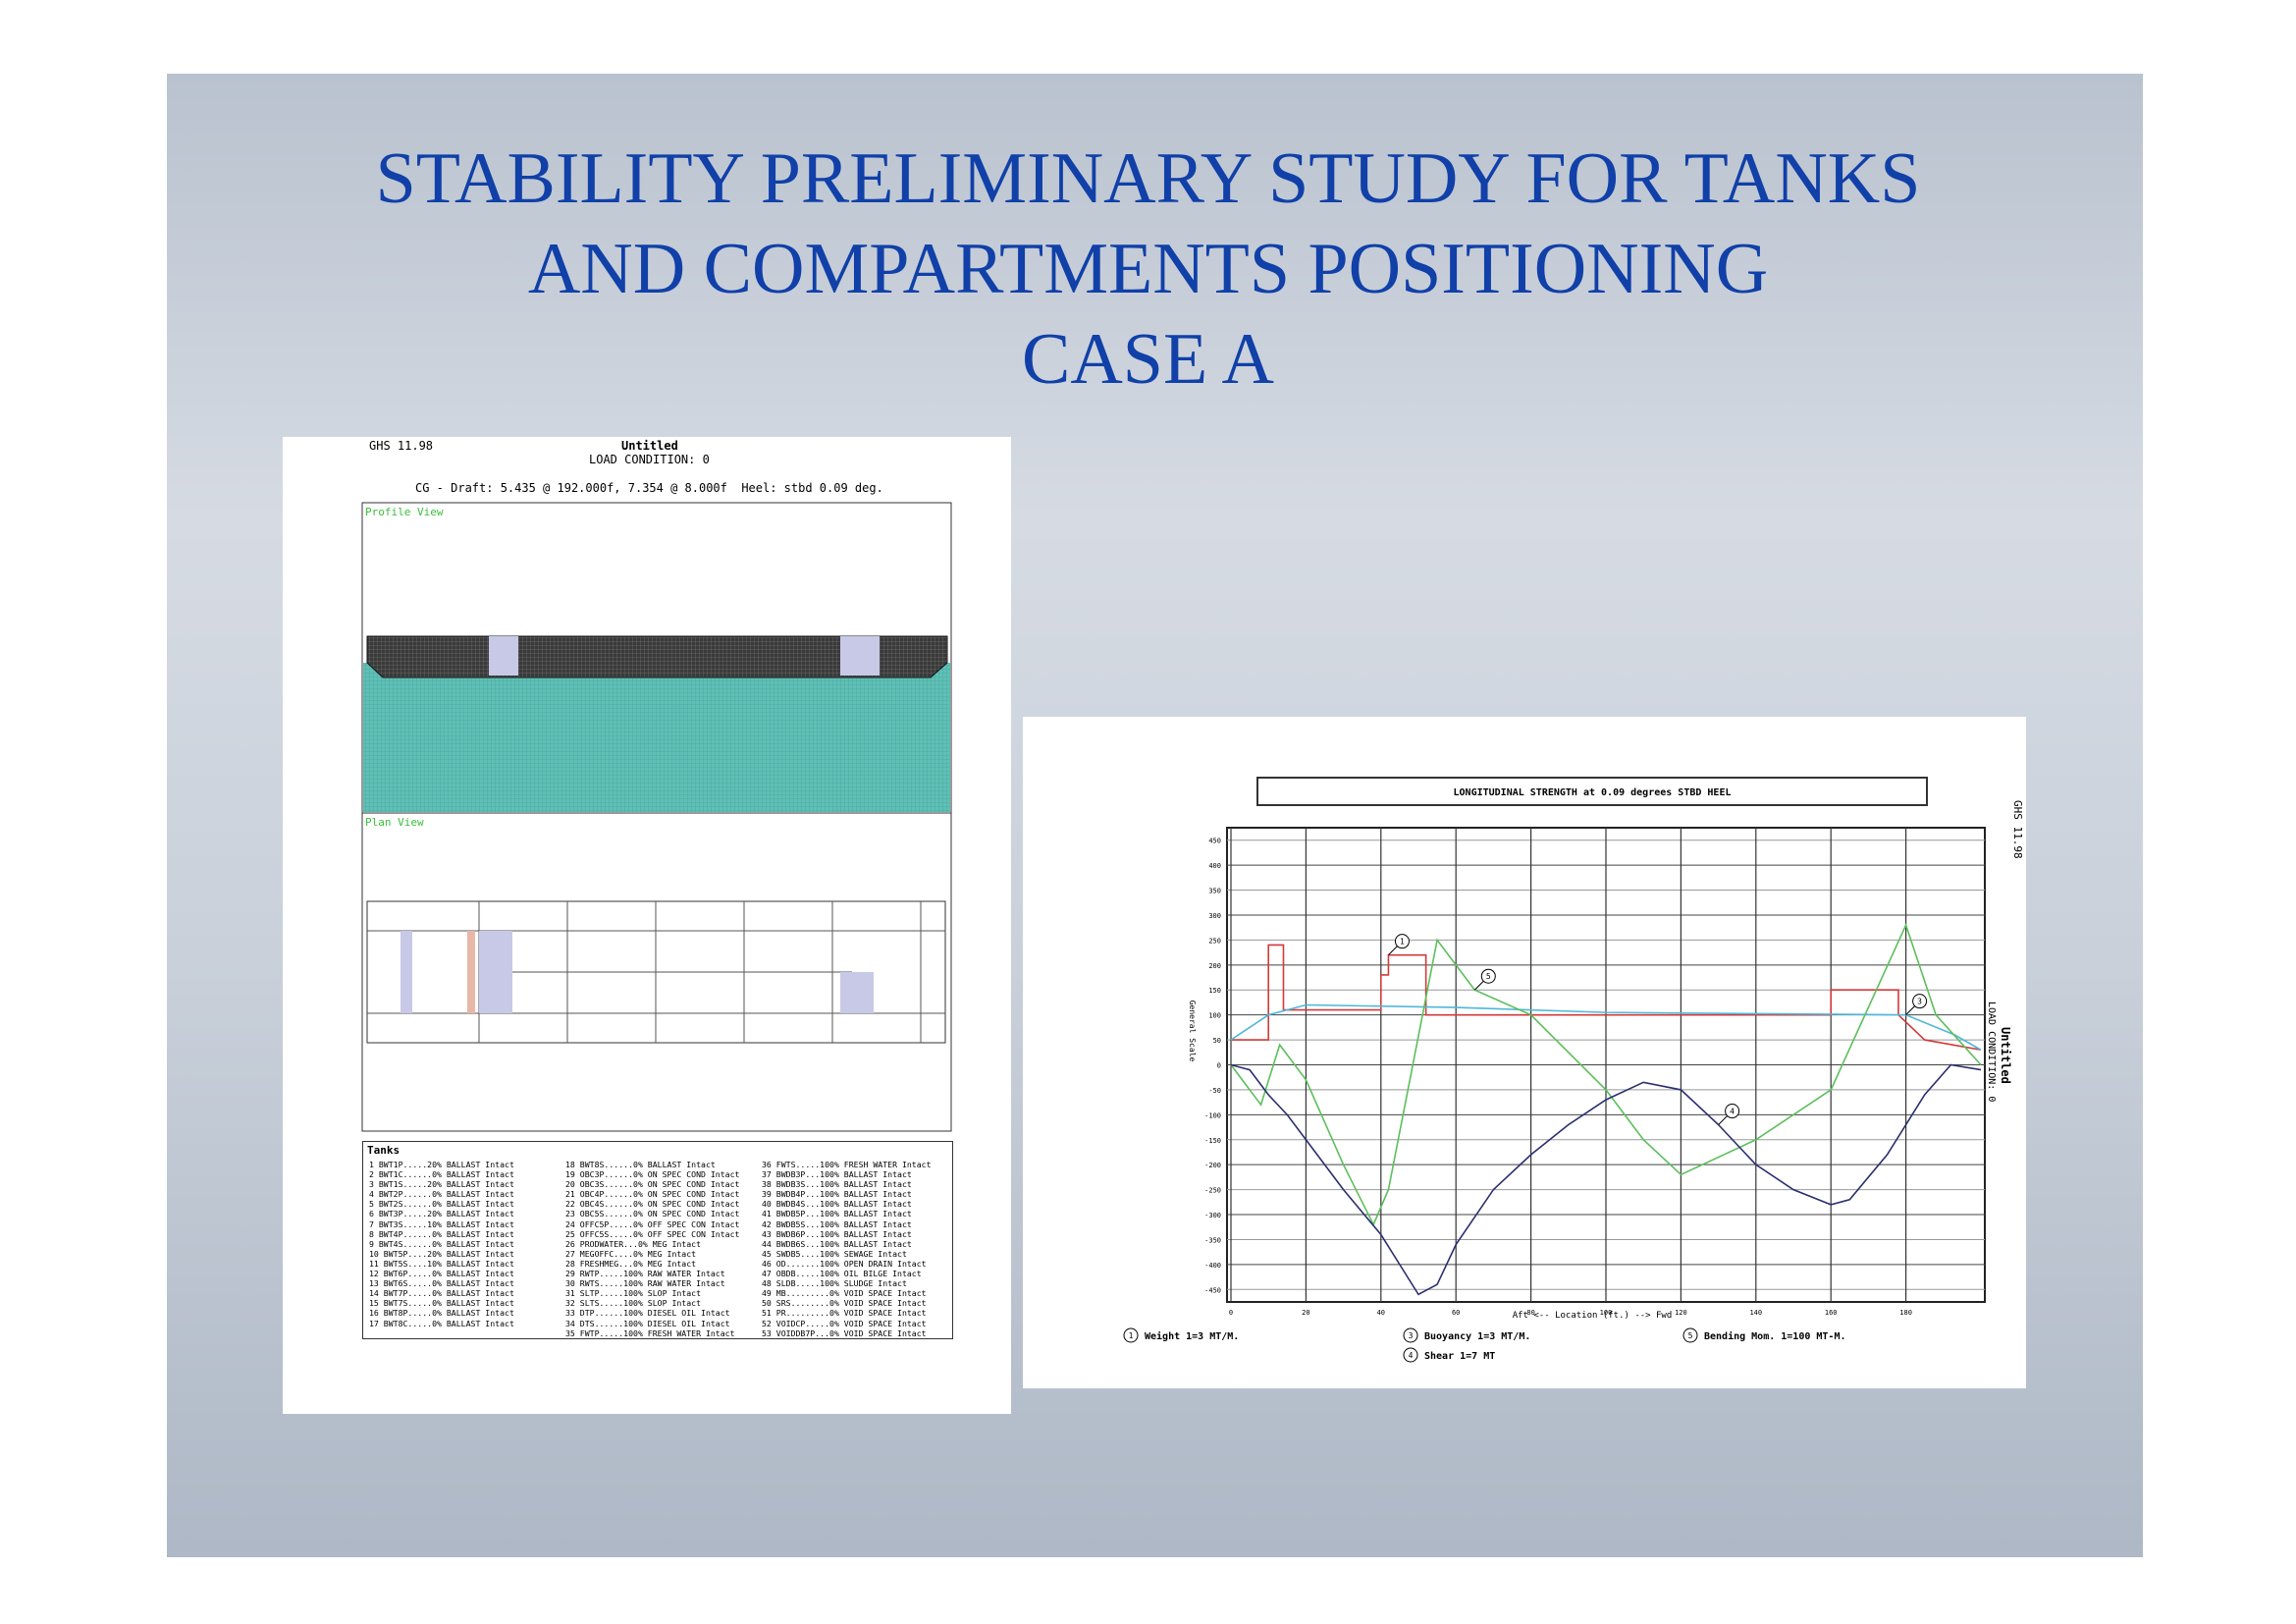  Describe the element at coordinates (650, 1332) in the screenshot. I see `tank-entry: 35 FWTP.....100% FRESH WATER Intact` at that location.